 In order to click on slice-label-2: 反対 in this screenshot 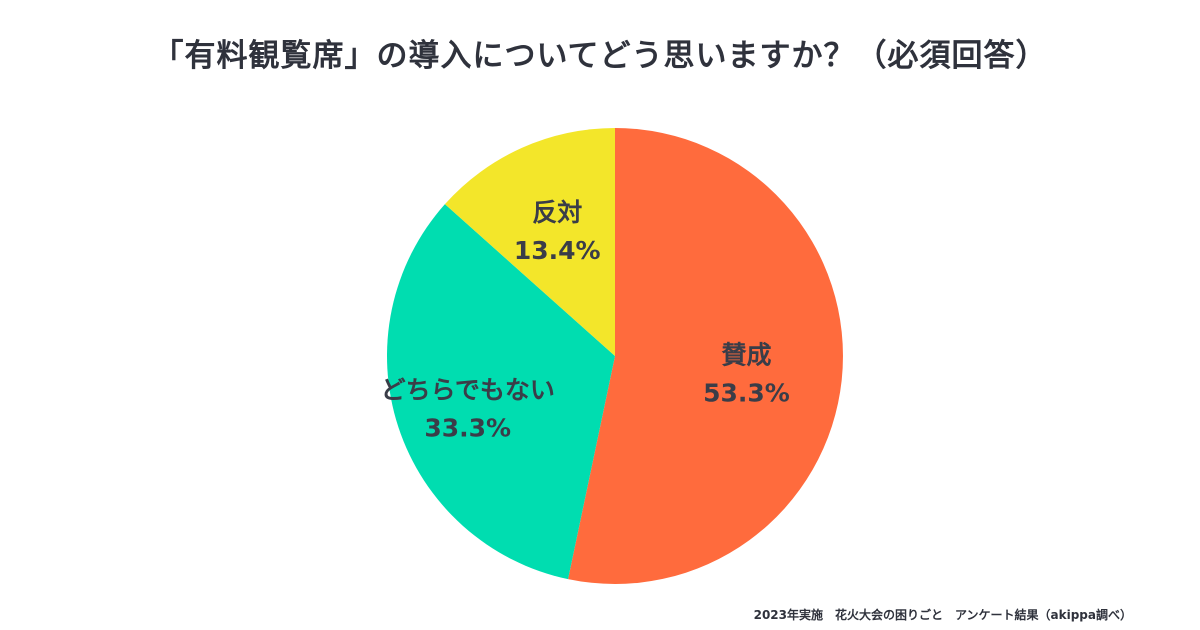, I will do `click(557, 212)`.